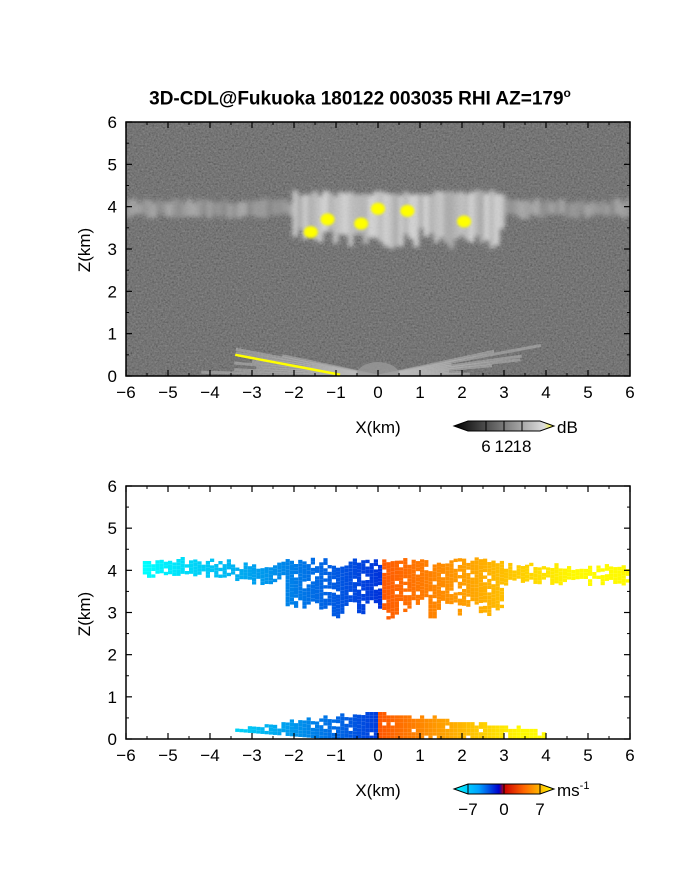 This screenshot has height=880, width=680. I want to click on velocity-colorbar-tick-label: −7, so click(467, 809).